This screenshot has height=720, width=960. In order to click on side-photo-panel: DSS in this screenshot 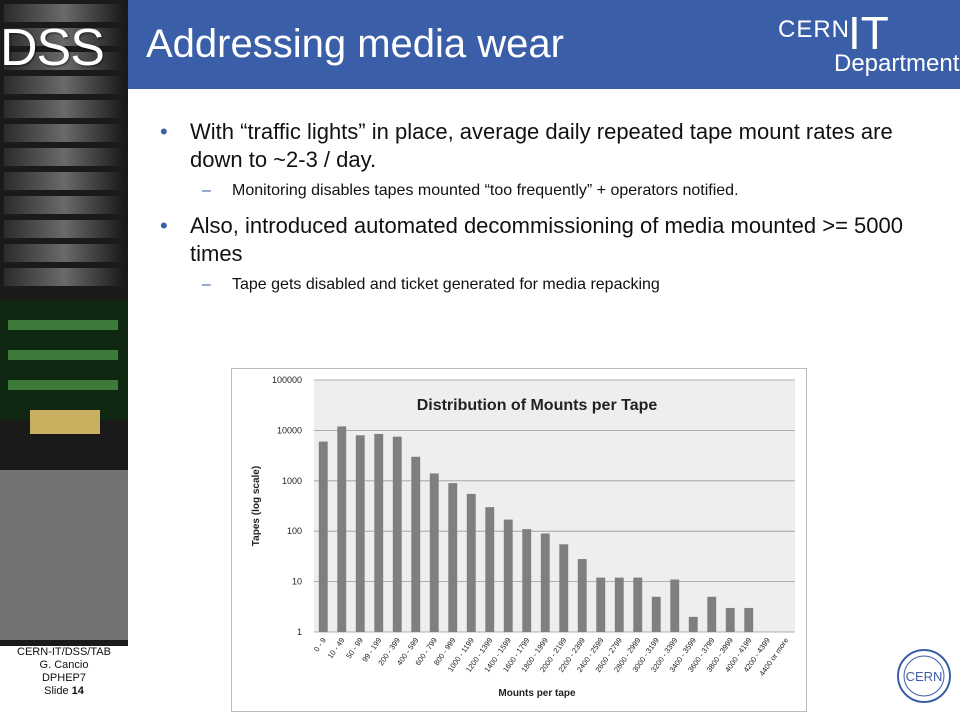, I will do `click(64, 360)`.